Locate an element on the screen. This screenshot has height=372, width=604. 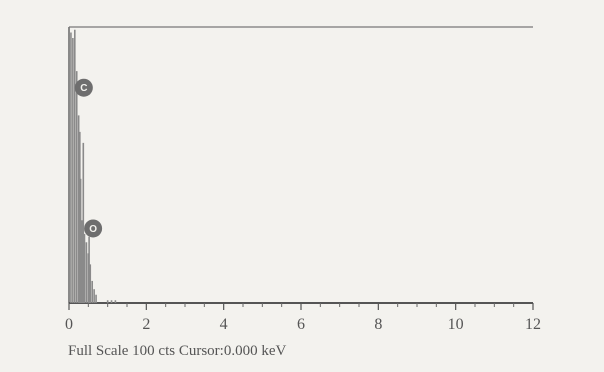
status-footer: Full Scale 100 cts Cursor:0.000 keV is located at coordinates (177, 351).